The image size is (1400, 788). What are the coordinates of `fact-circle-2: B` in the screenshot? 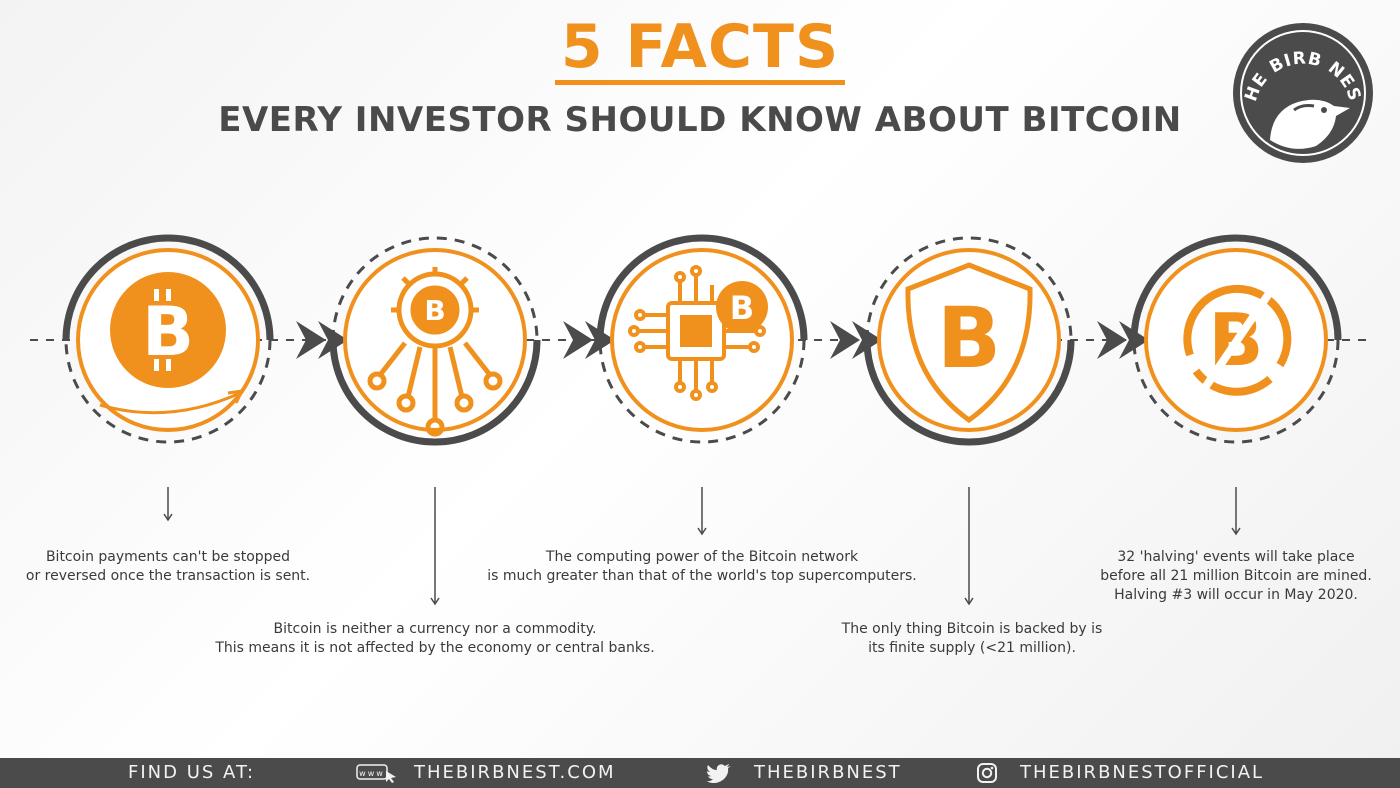 It's located at (435, 341).